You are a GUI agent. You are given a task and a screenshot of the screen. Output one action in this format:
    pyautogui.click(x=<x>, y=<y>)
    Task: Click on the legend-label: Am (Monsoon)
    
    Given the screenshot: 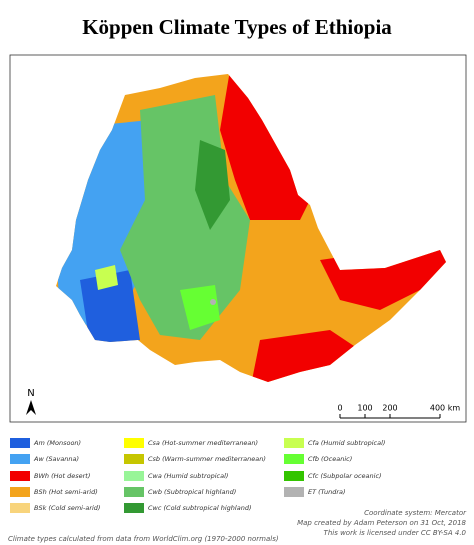 What is the action you would take?
    pyautogui.click(x=57, y=443)
    